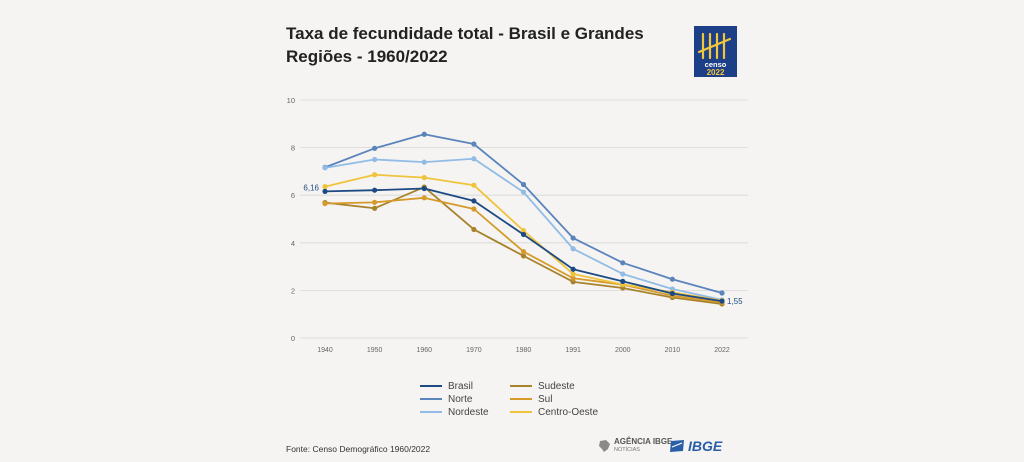 The width and height of the screenshot is (1024, 462). I want to click on censo-2022-logo: censo 2022, so click(715, 51).